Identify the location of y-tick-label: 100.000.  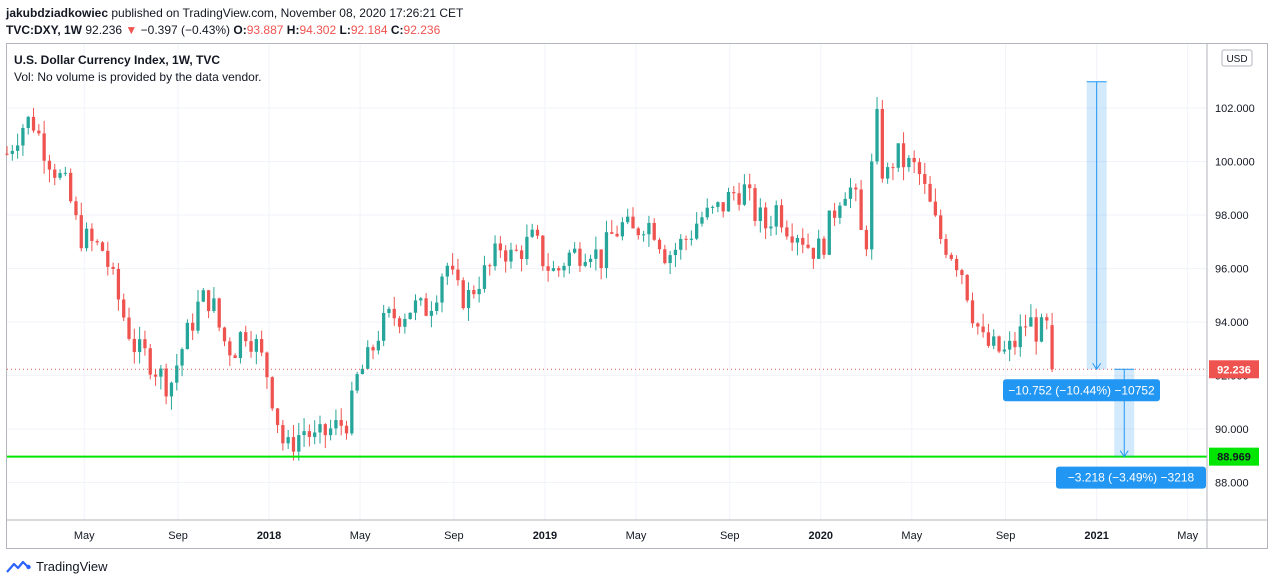
(1235, 163).